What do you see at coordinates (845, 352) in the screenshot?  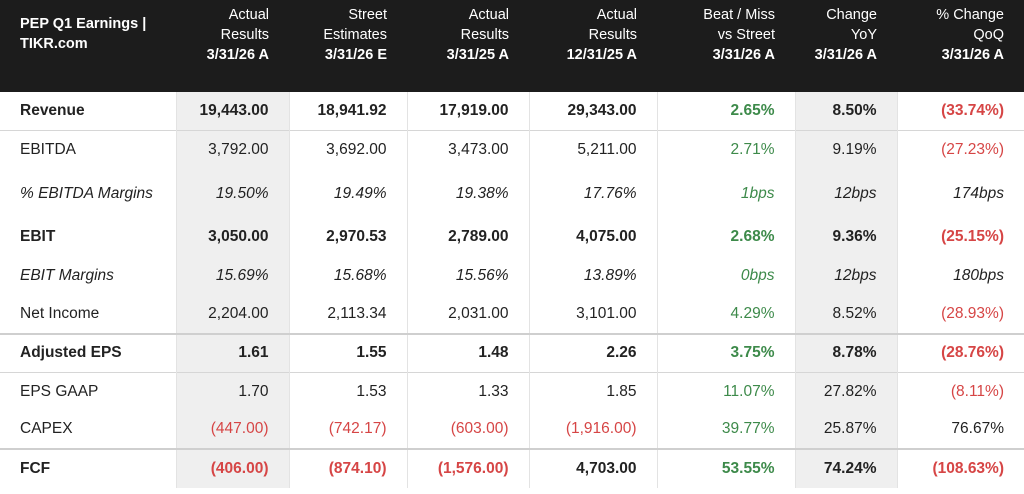 I see `cell: 8.78%` at bounding box center [845, 352].